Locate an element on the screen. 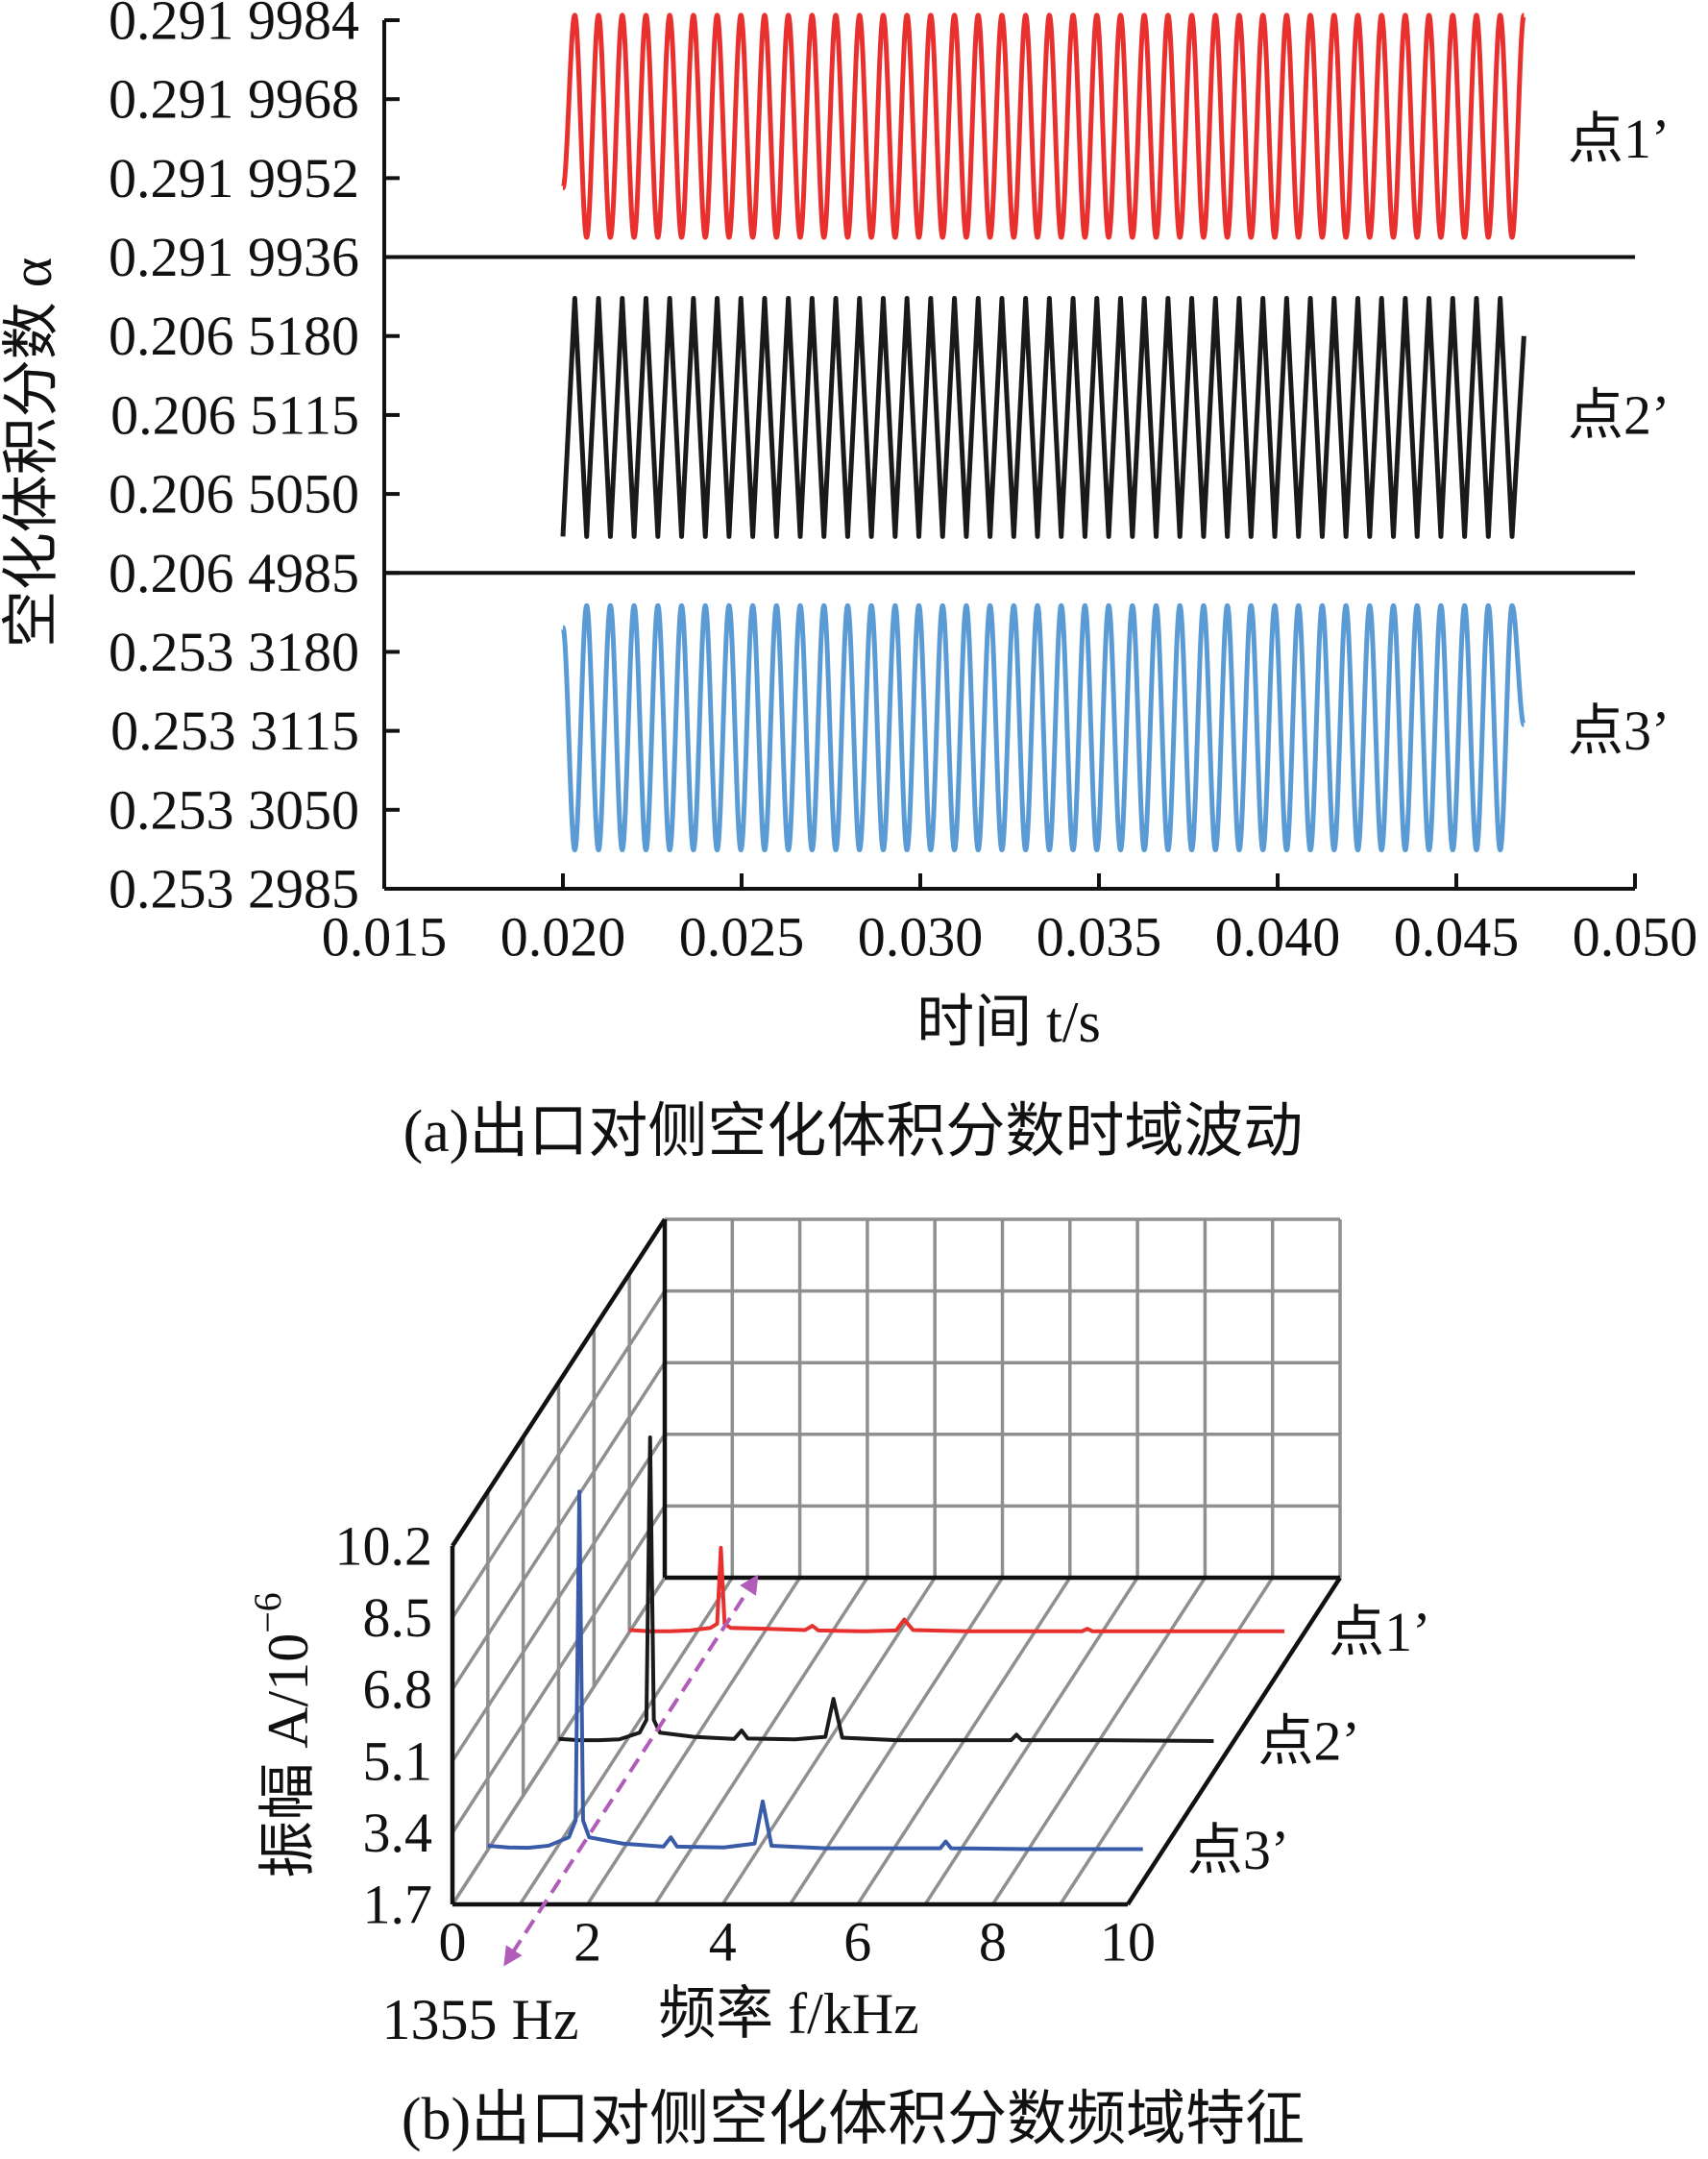 This screenshot has width=1708, height=2159. x-tick-label: 2 is located at coordinates (587, 1943).